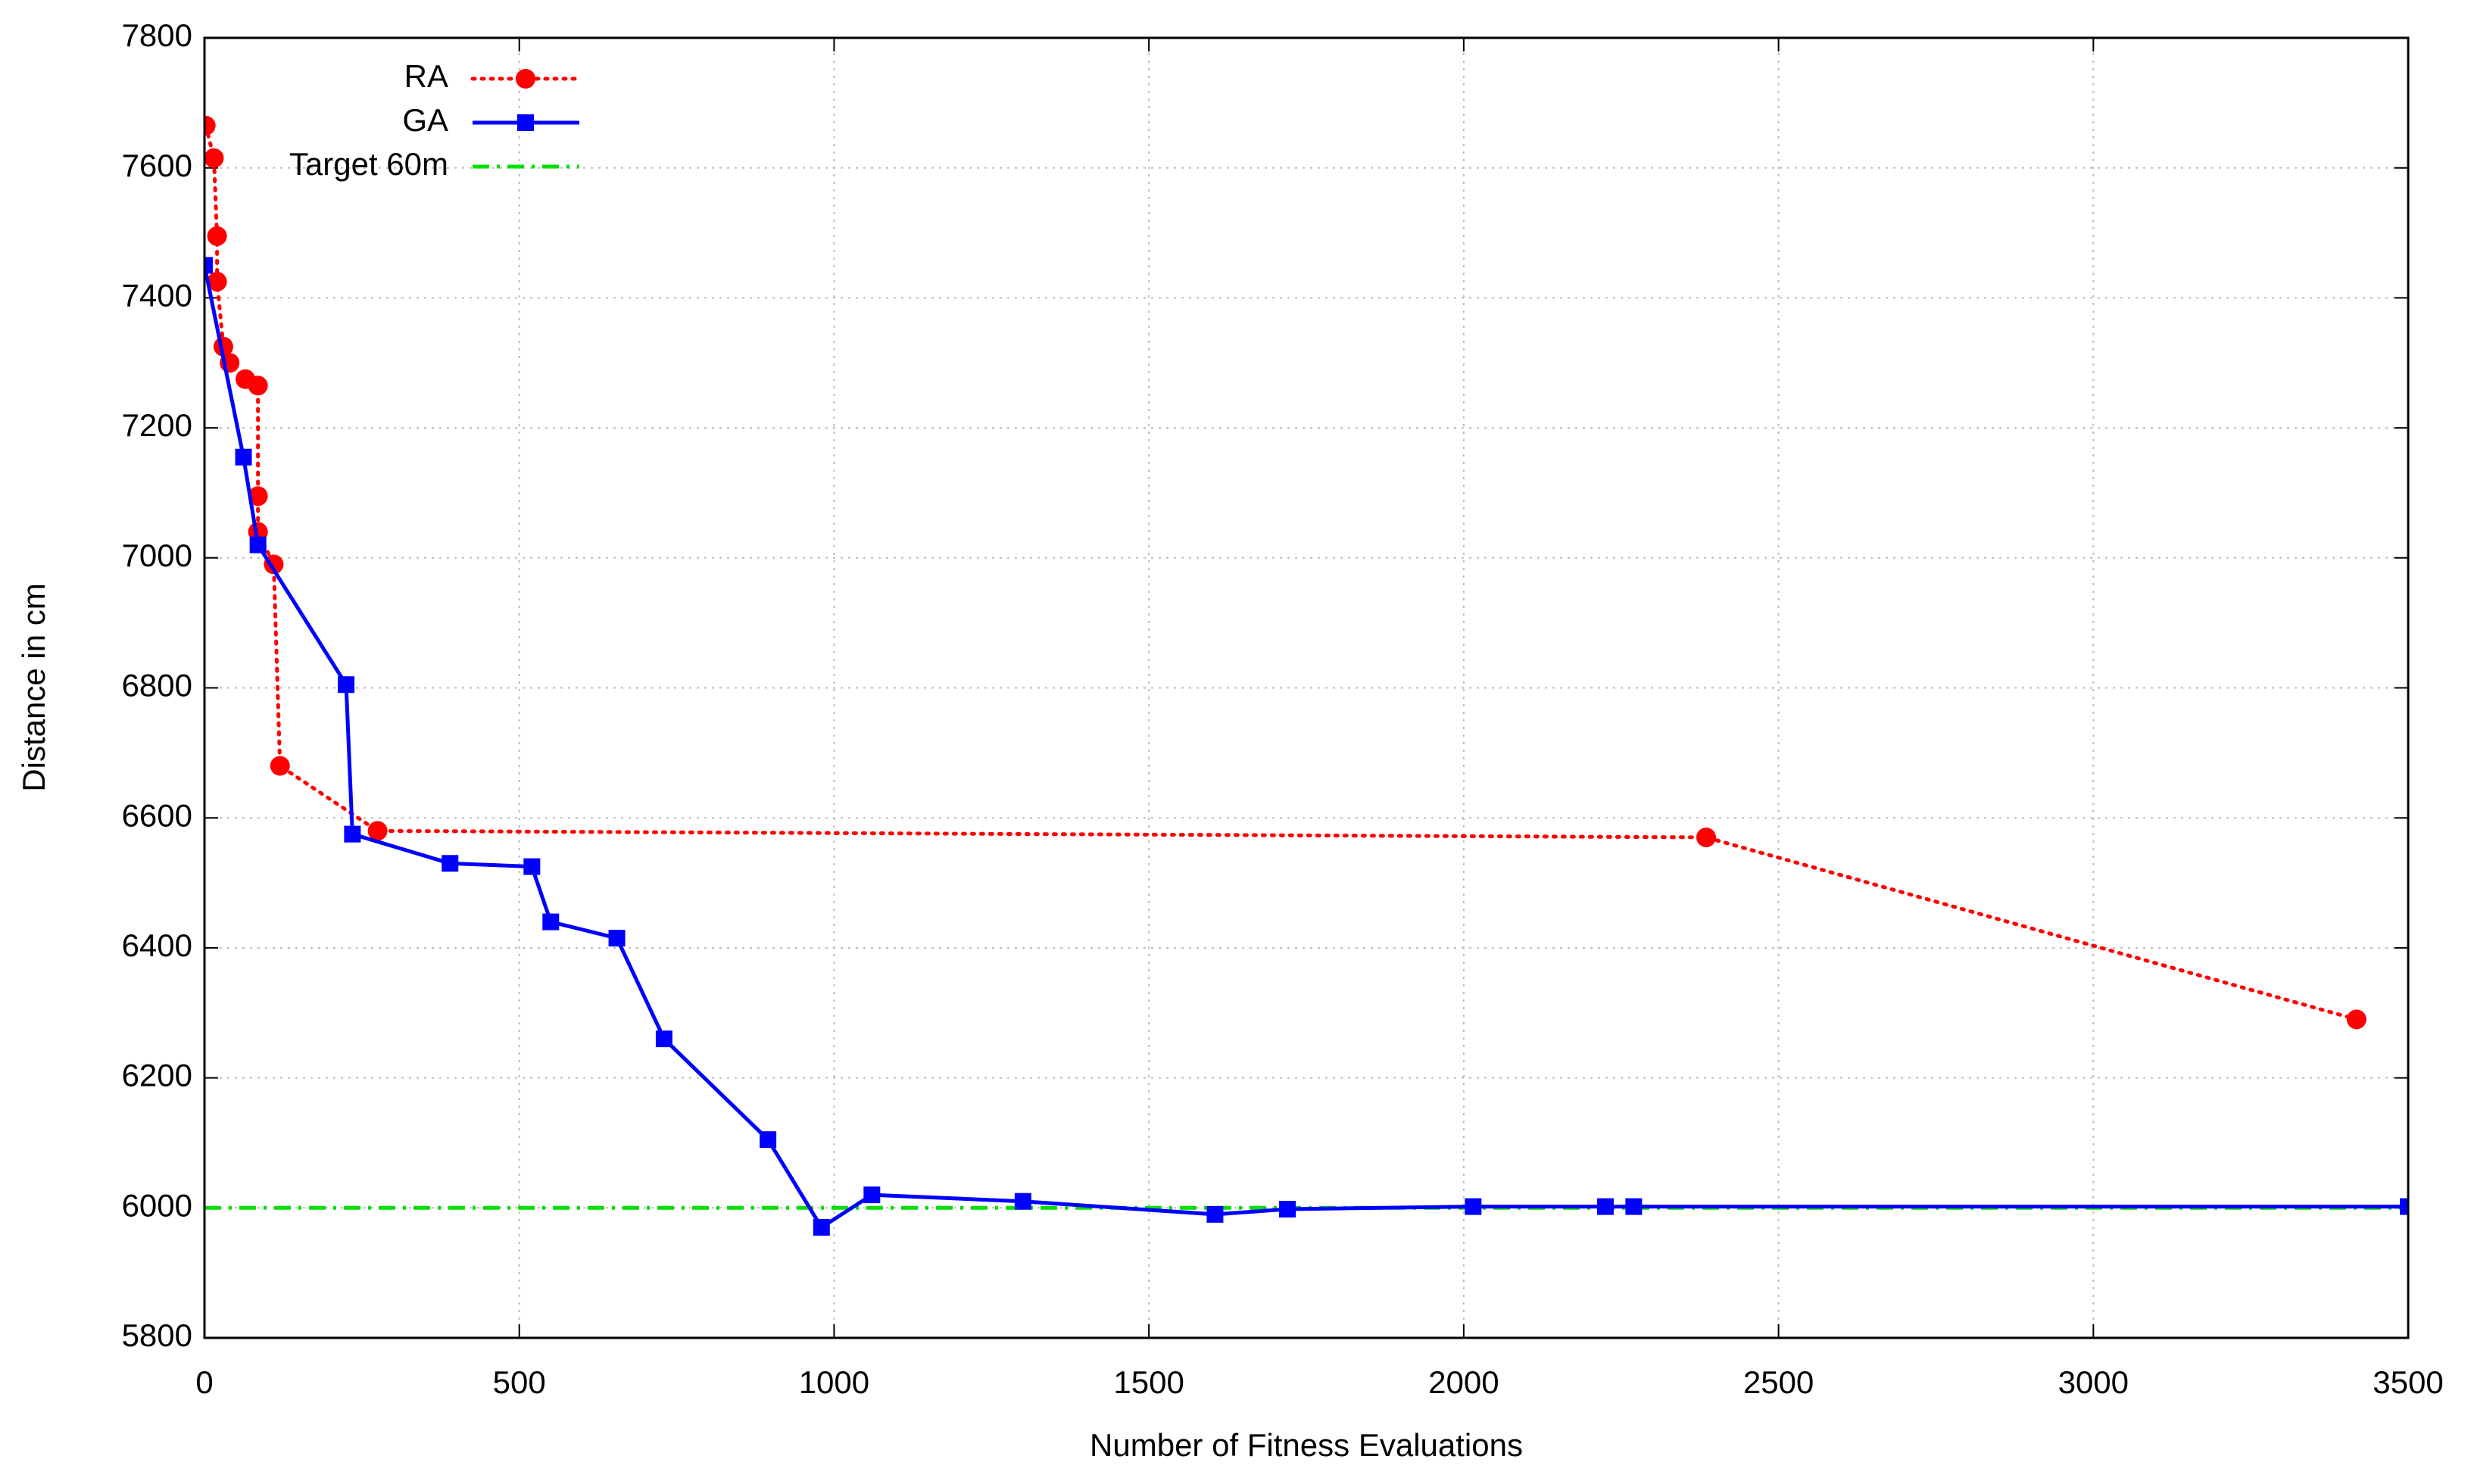 Image resolution: width=2468 pixels, height=1484 pixels. I want to click on x-tick-label: 1500, so click(1148, 1382).